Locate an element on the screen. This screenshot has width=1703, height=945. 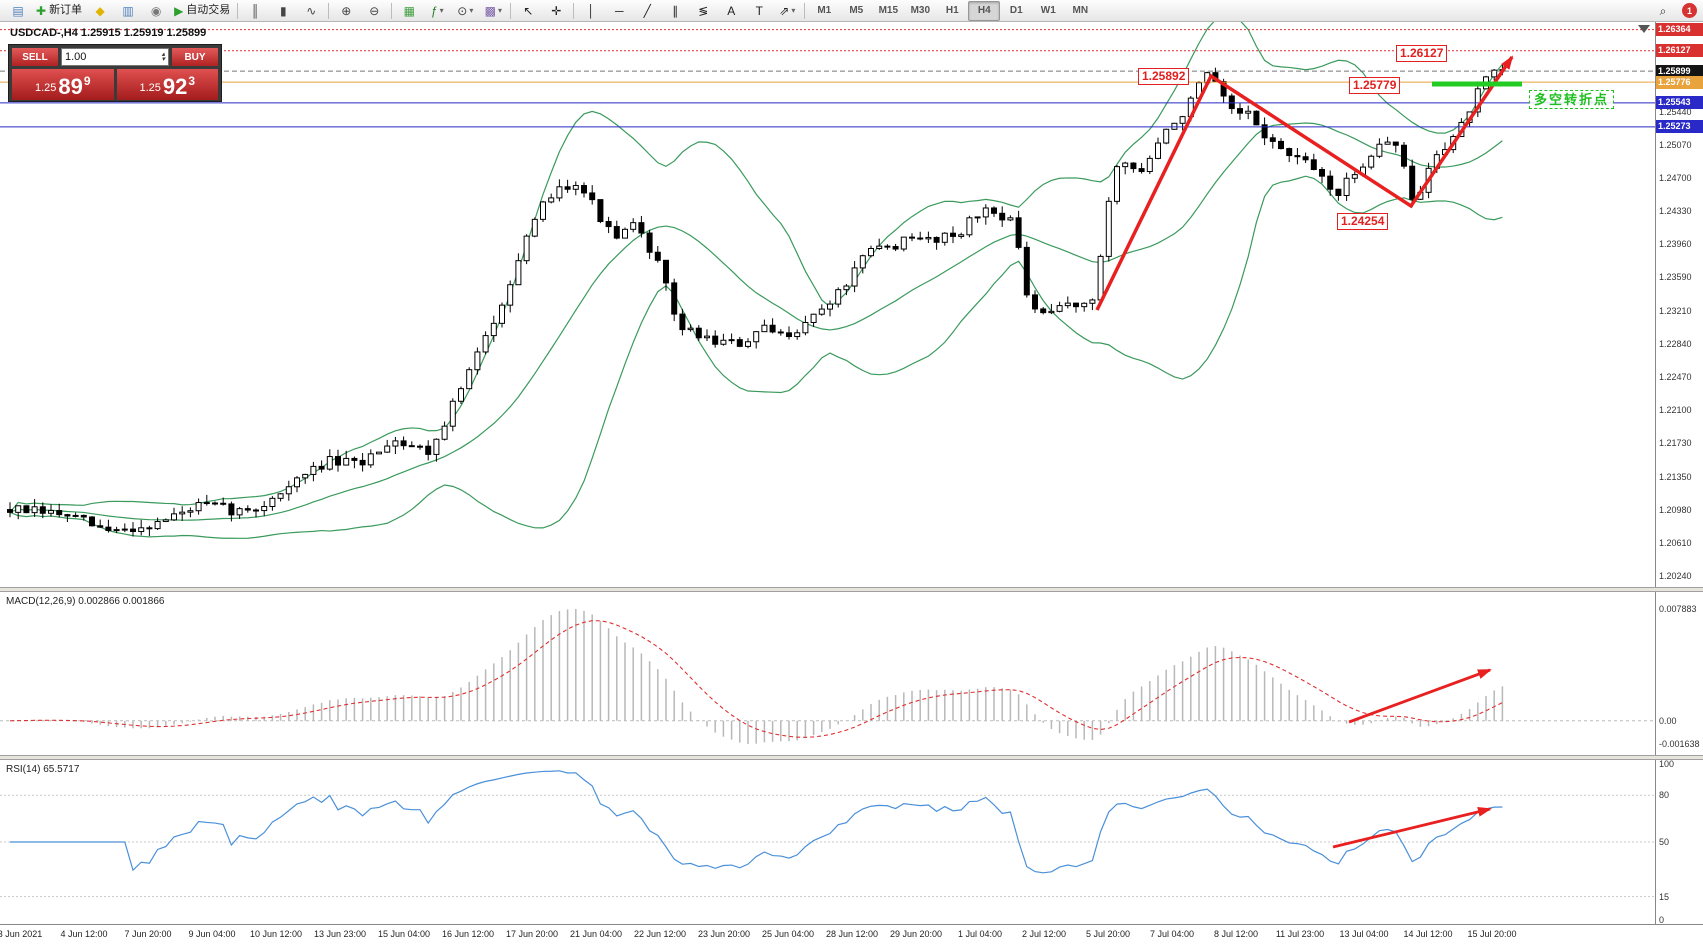
price-tag: 1.25776 is located at coordinates (1679, 82).